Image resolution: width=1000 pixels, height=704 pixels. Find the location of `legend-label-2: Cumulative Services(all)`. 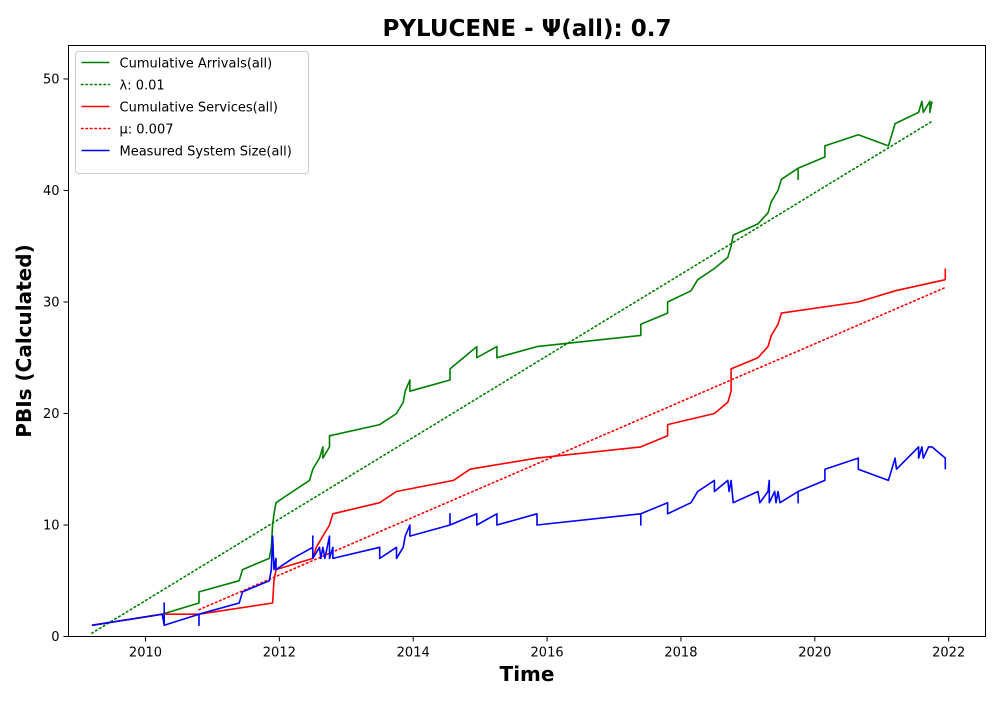

legend-label-2: Cumulative Services(all) is located at coordinates (199, 108).